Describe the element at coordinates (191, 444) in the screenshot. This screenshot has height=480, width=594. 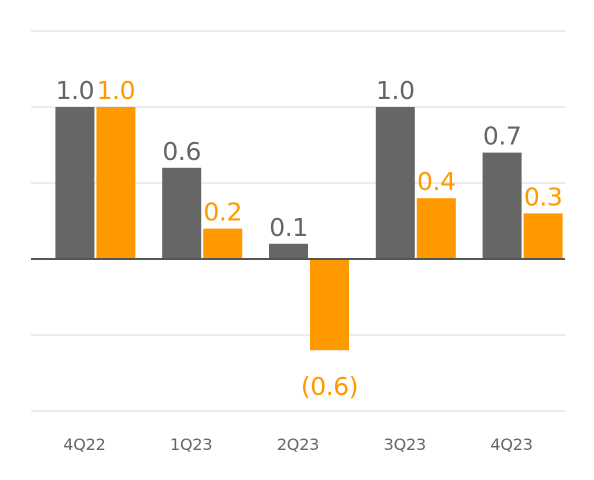
I see `x-tick-label: 1Q23` at that location.